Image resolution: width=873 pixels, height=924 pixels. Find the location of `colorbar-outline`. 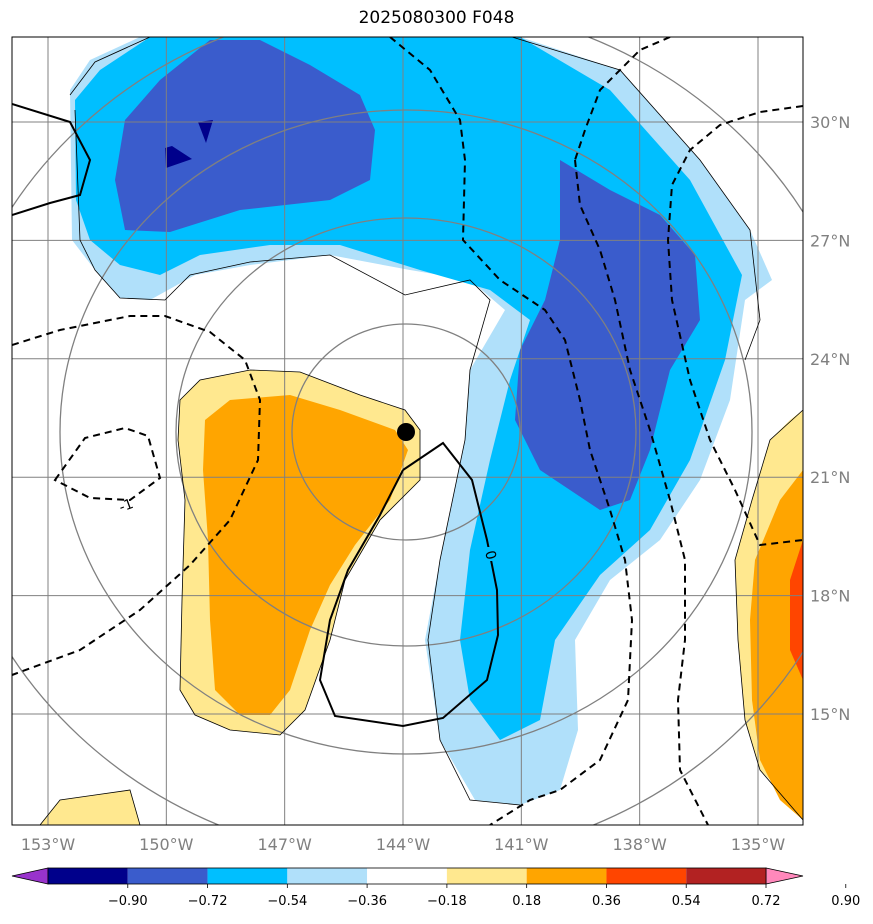

colorbar-outline is located at coordinates (407, 876).